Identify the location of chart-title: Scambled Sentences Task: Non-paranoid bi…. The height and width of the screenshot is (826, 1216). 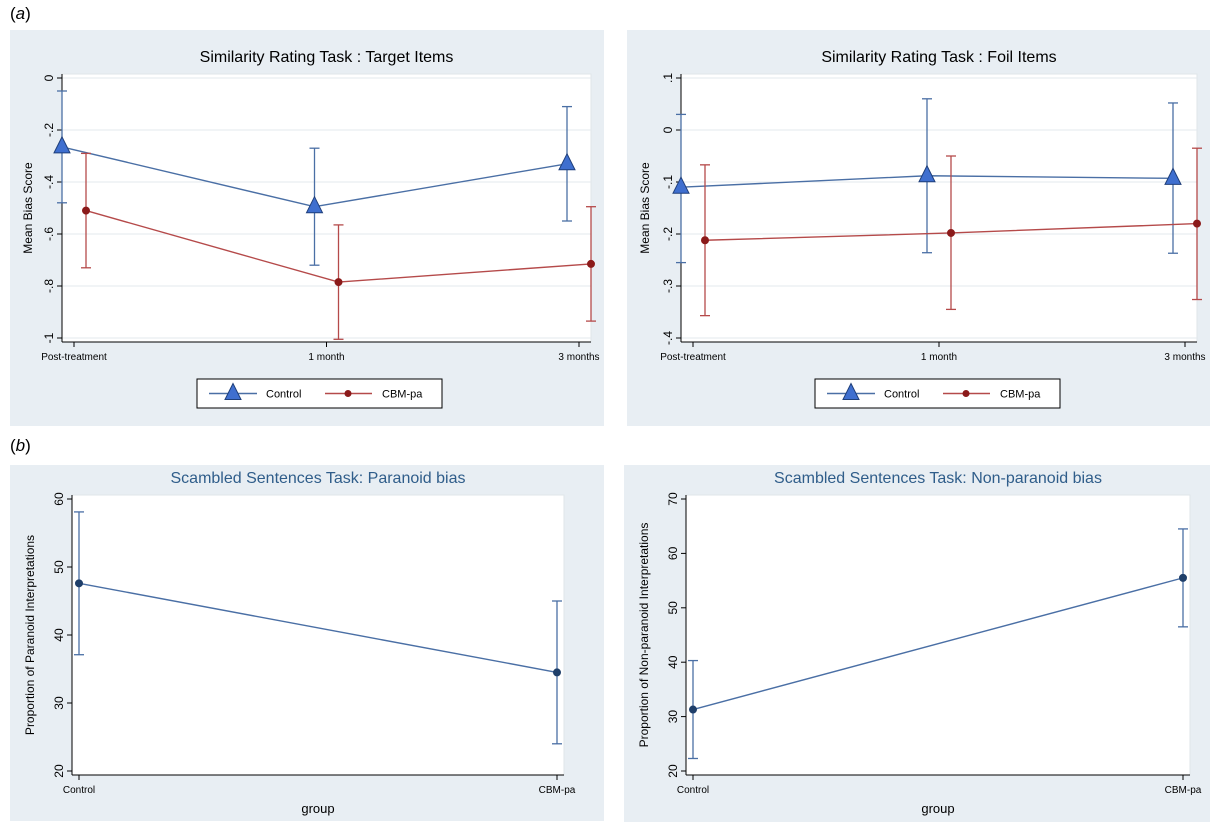
(938, 478).